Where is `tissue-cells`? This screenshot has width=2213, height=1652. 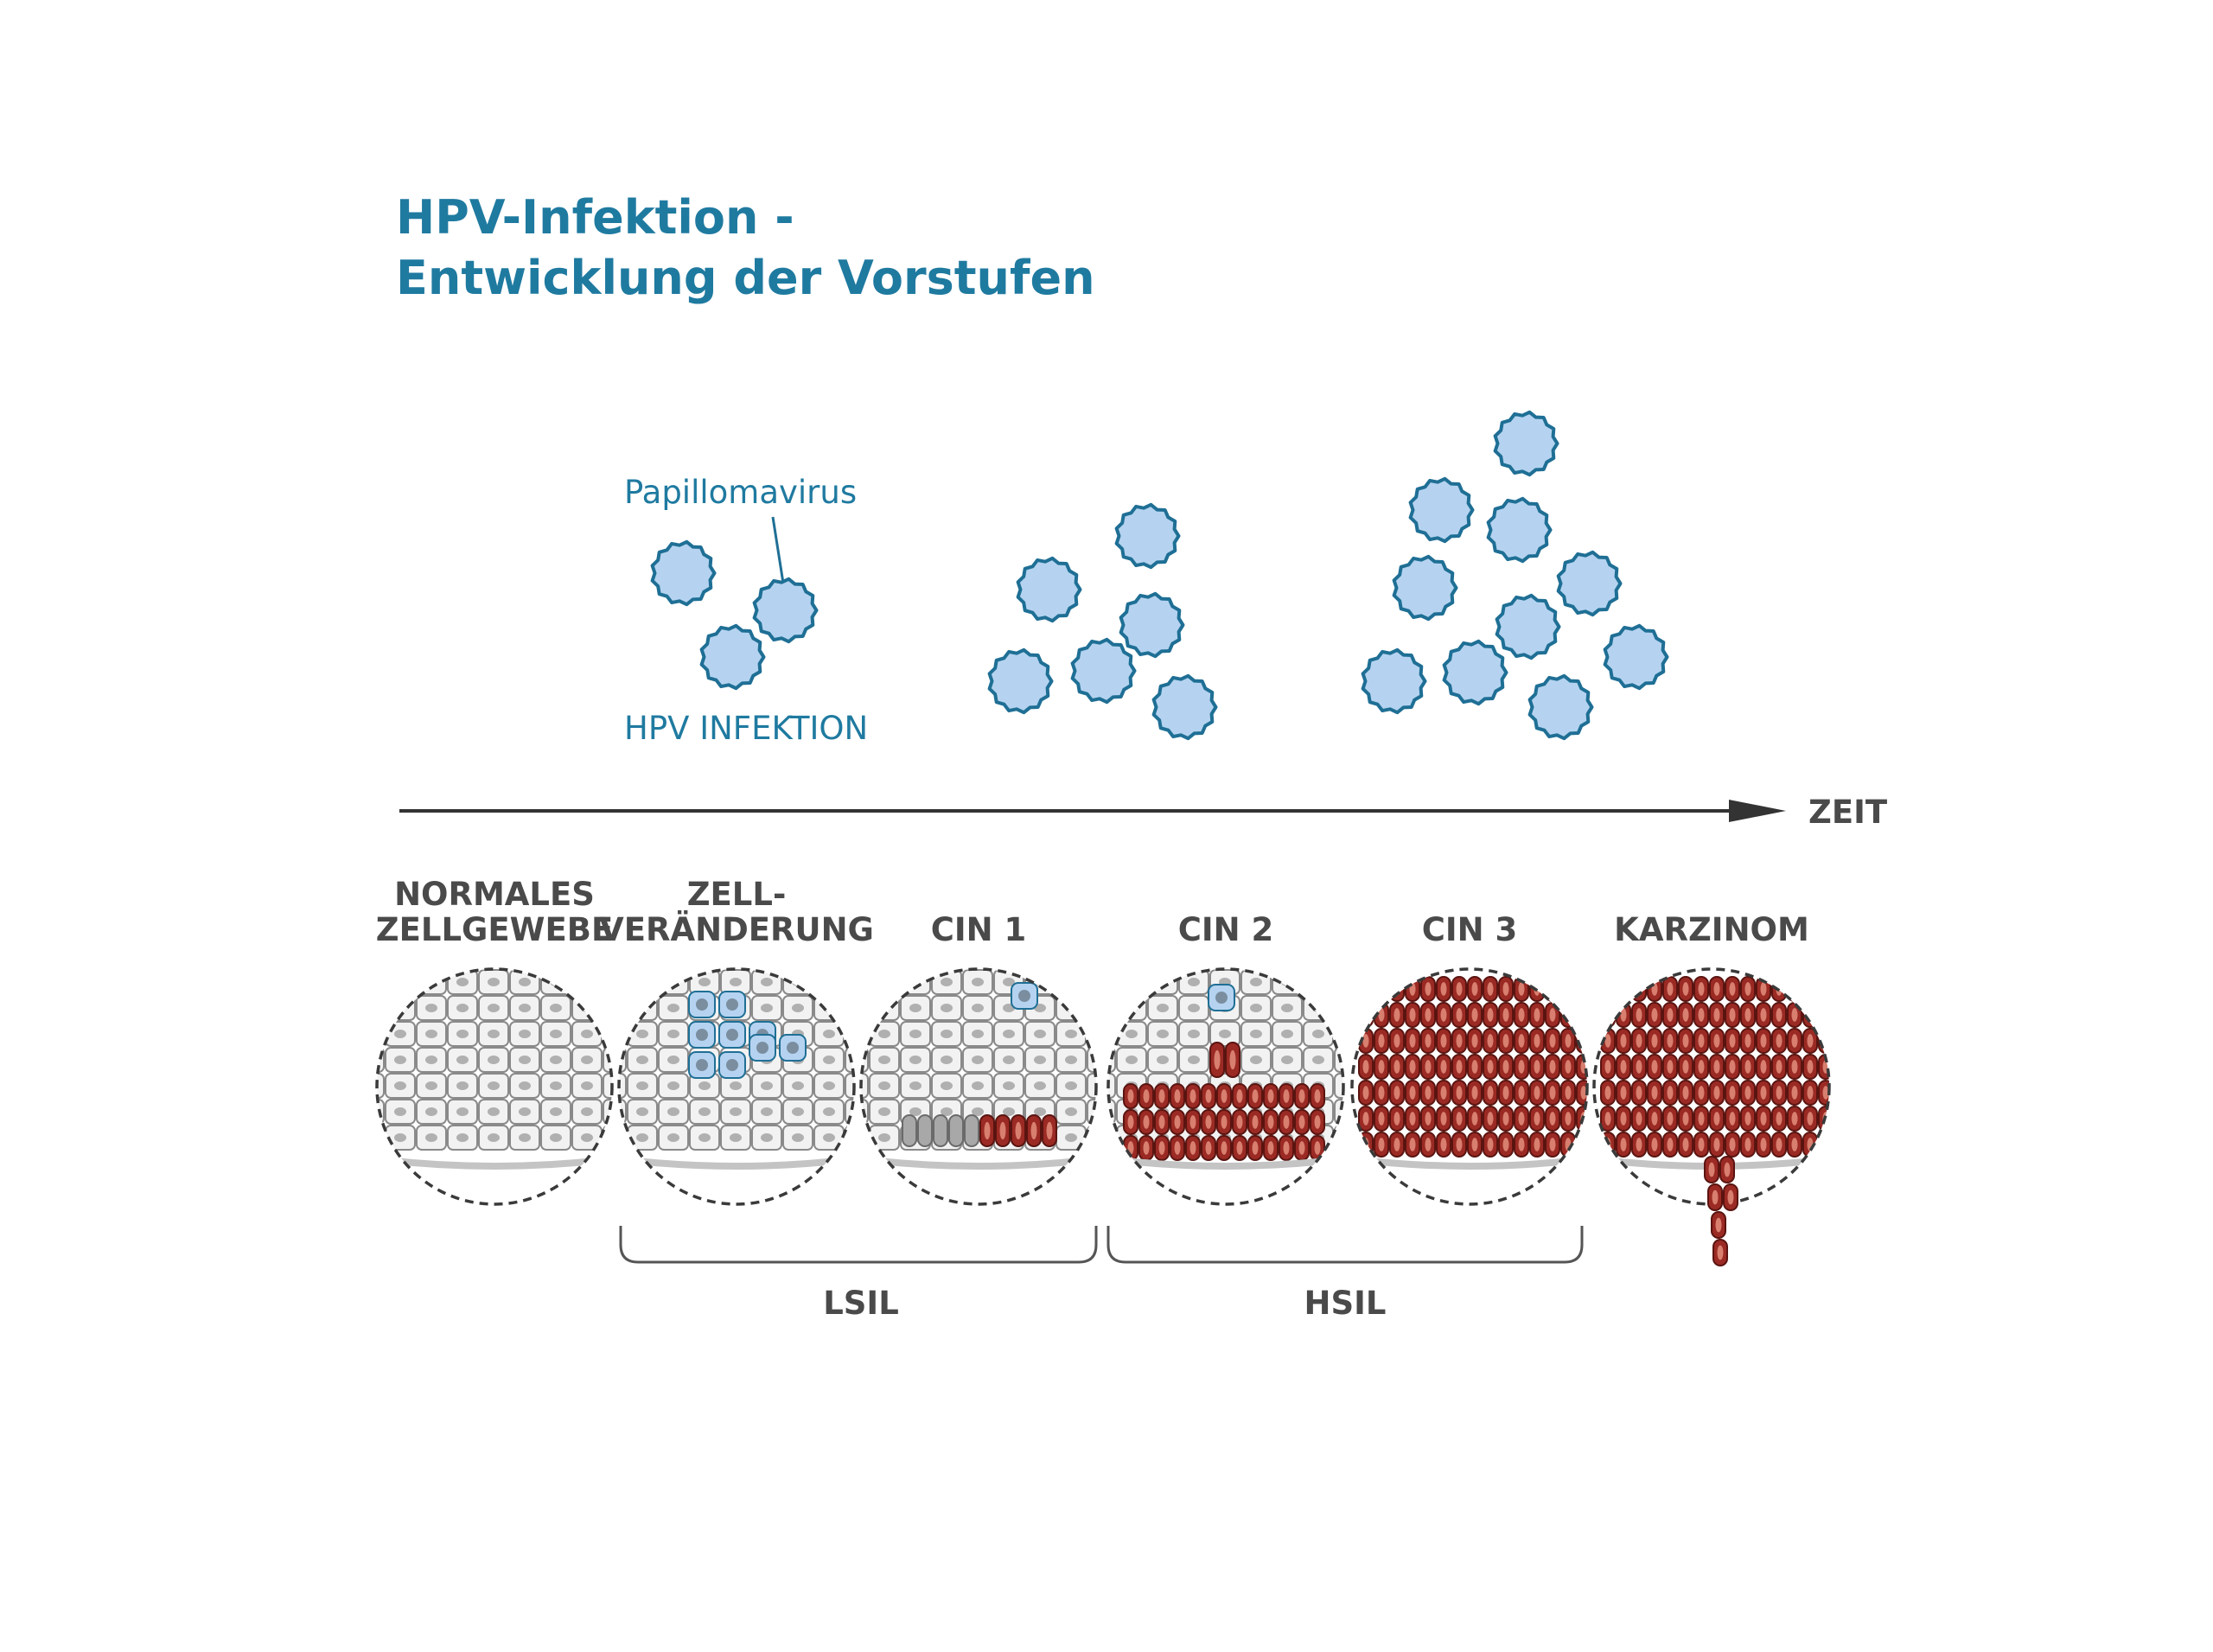 tissue-cells is located at coordinates (1224, 1086).